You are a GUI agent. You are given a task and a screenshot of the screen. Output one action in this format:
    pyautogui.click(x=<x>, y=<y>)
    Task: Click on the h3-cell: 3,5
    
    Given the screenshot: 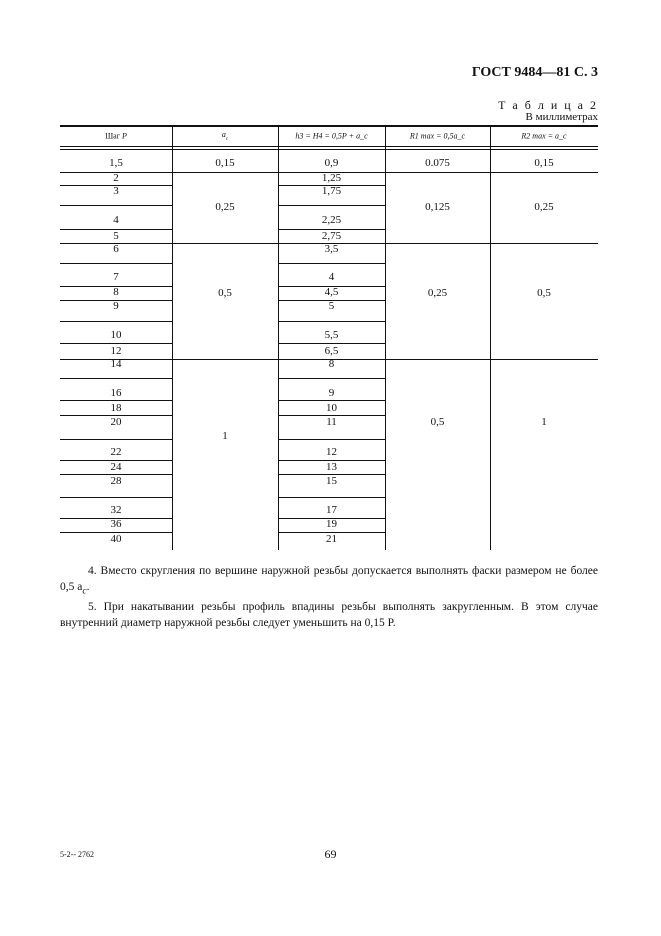 What is the action you would take?
    pyautogui.click(x=331, y=249)
    